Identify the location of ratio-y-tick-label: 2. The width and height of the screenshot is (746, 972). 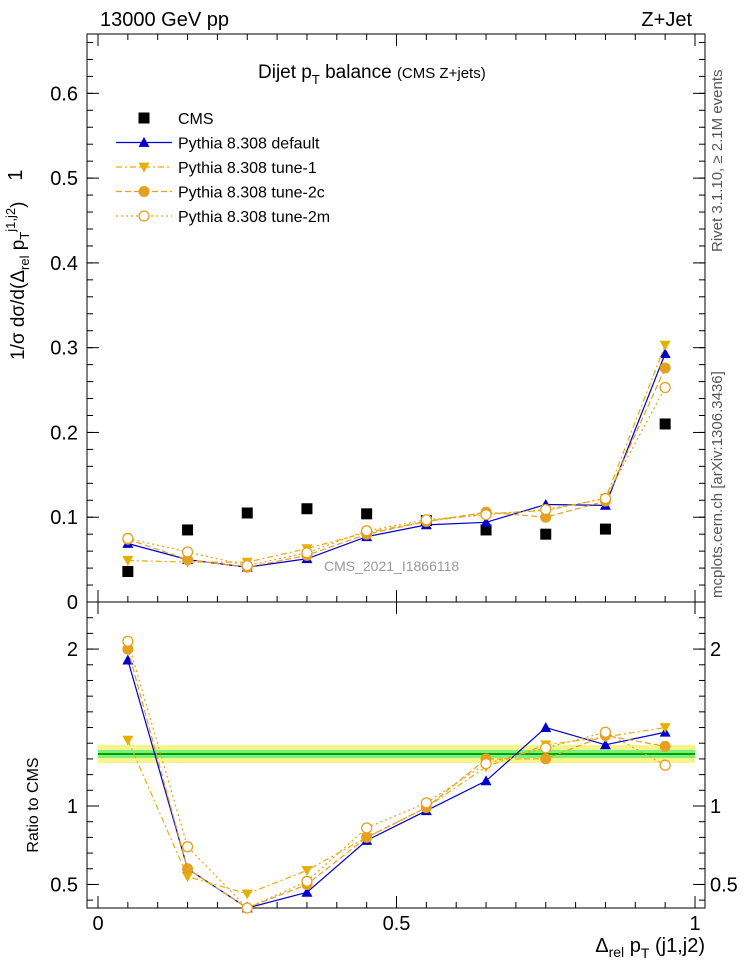
(72, 650).